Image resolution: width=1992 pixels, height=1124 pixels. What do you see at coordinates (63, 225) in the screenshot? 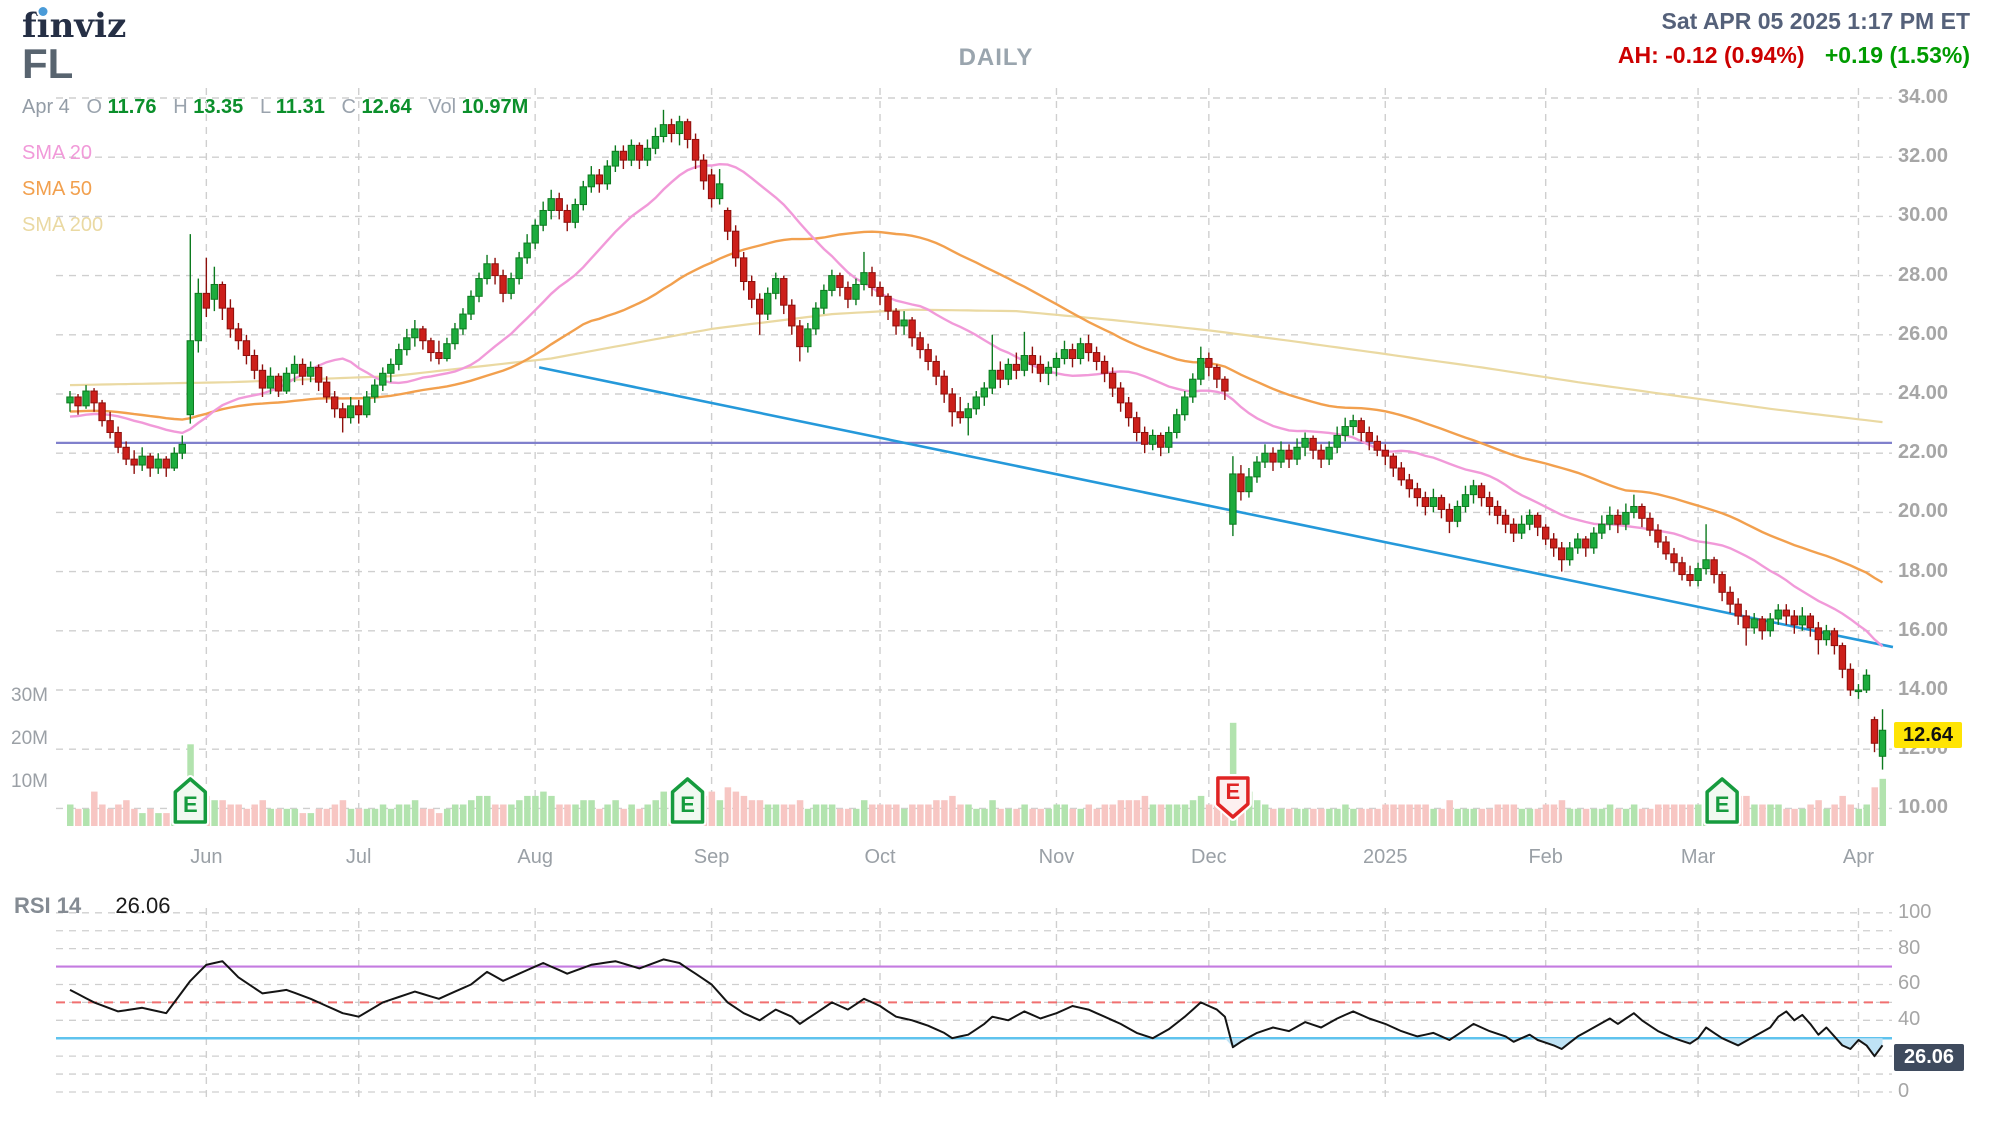
I see `legend-item-sma200: SMA 200` at bounding box center [63, 225].